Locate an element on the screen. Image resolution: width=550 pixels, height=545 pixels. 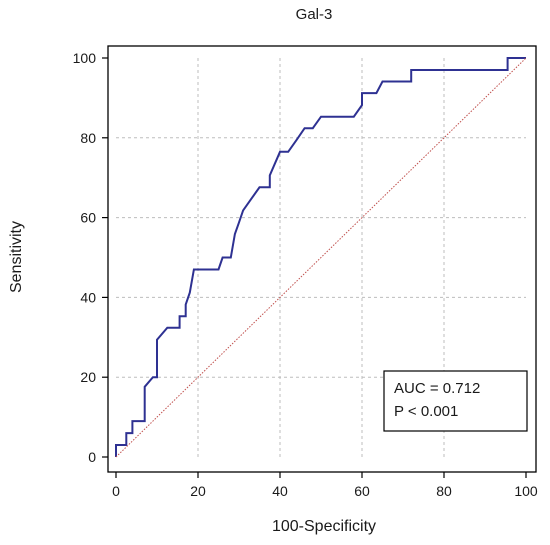
y-axis-label: Sensitivity is located at coordinates (16, 257).